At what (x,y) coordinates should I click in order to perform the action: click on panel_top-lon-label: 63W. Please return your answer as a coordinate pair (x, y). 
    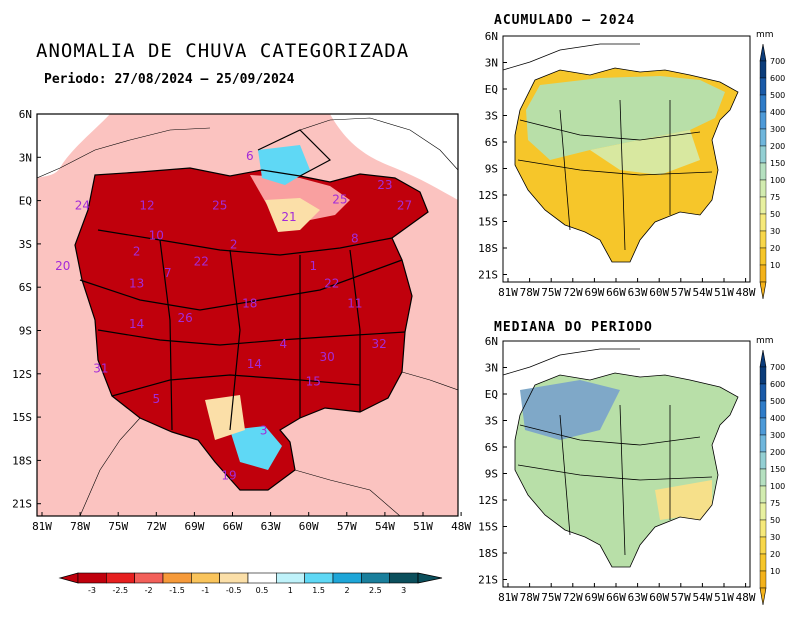
    Looking at the image, I should click on (638, 292).